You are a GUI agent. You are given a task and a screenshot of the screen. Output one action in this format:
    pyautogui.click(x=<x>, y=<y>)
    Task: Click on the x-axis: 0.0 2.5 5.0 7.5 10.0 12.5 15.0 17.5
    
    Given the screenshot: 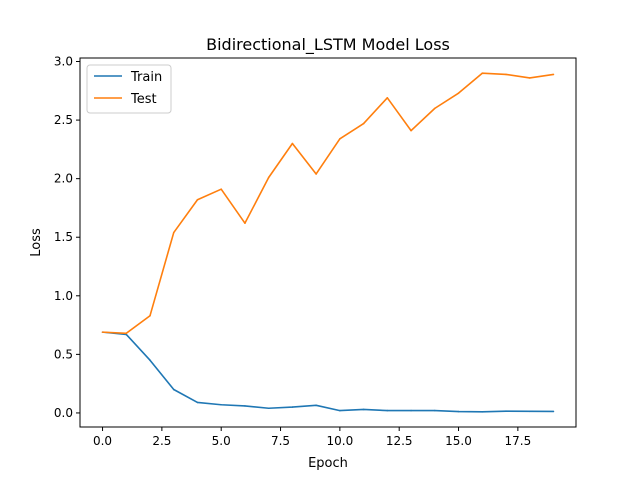 What is the action you would take?
    pyautogui.click(x=312, y=437)
    